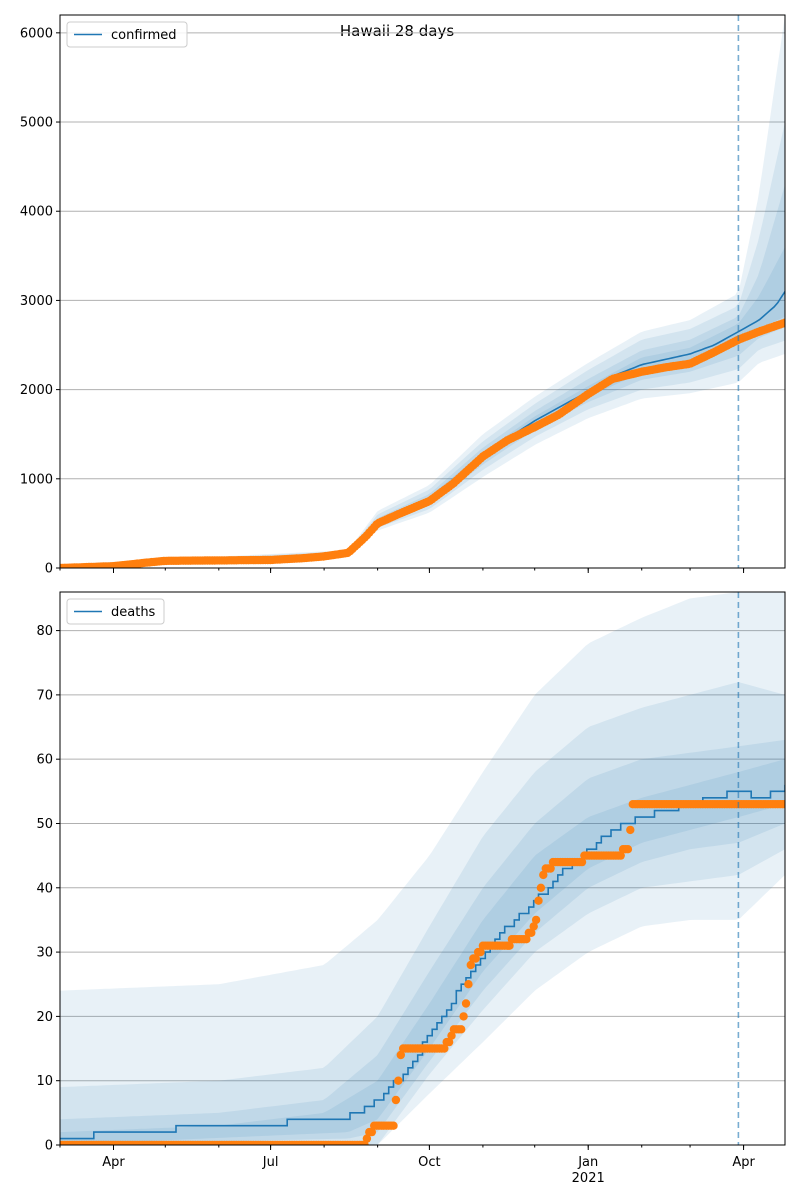  I want to click on y-tick-label: 5000, so click(36, 123).